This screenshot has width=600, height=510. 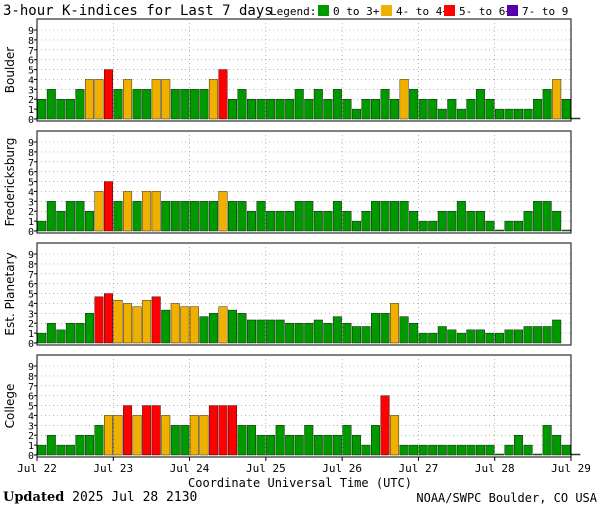 I want to click on y-tick-label: 8, so click(x=31, y=153).